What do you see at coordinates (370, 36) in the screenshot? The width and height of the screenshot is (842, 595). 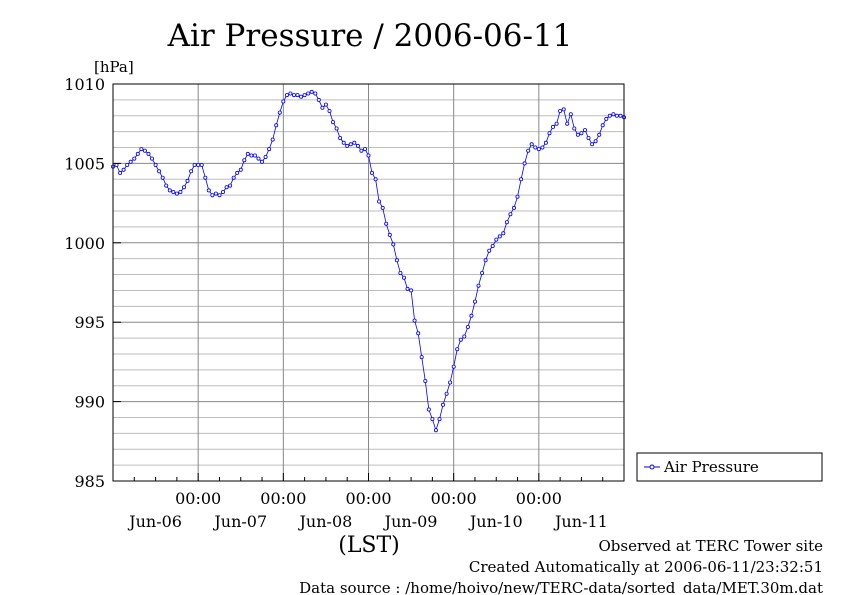 I see `chart-title: Air Pressure / 2006-06-11` at bounding box center [370, 36].